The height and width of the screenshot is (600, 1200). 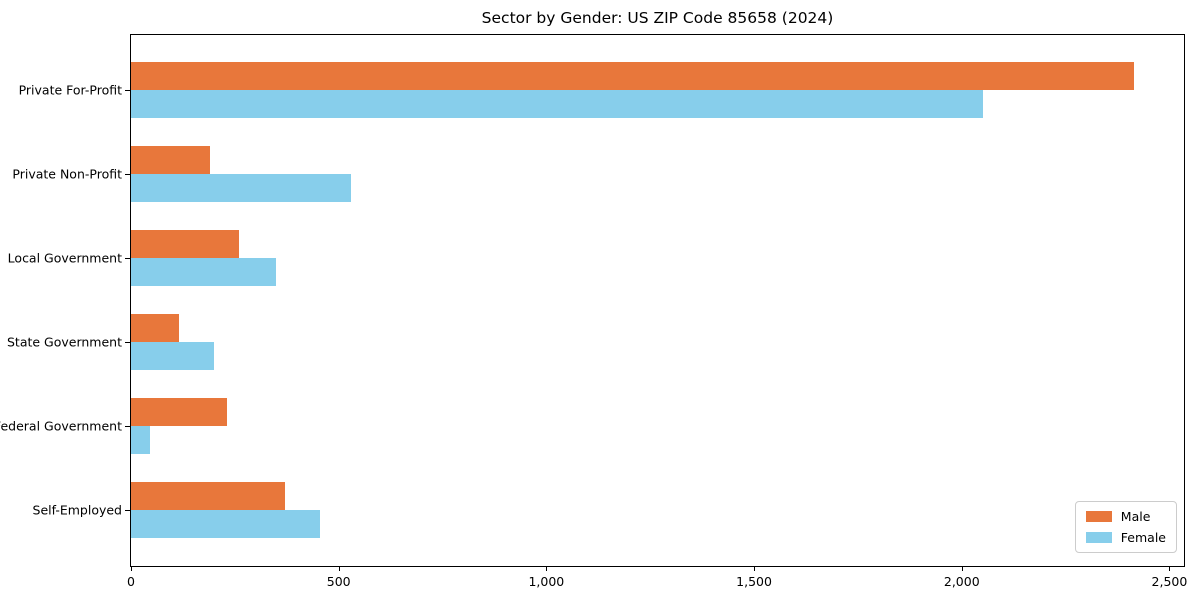 What do you see at coordinates (77, 510) in the screenshot?
I see `y-axis-label: Self-Employed` at bounding box center [77, 510].